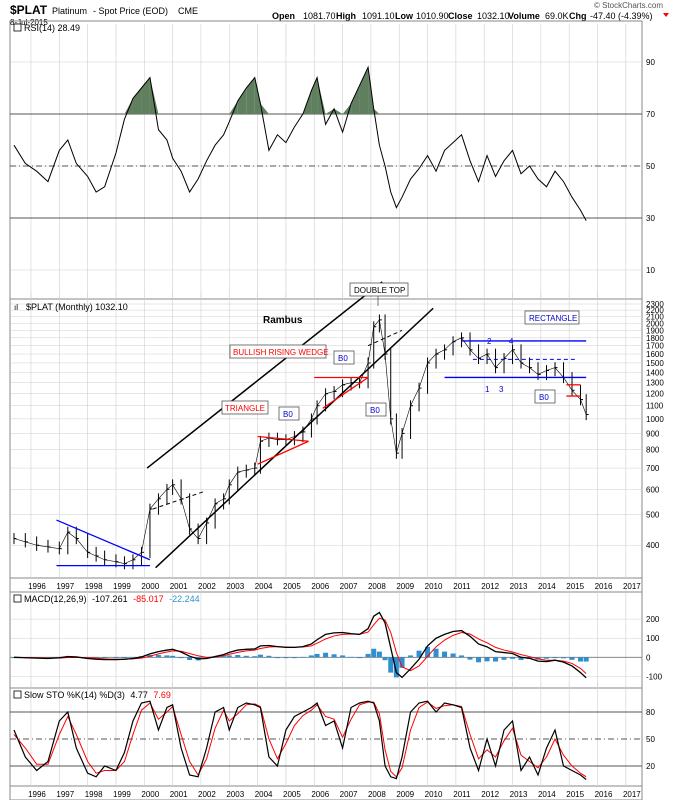 The width and height of the screenshot is (674, 800). I want to click on price-xtick-label: 2001, so click(179, 586).